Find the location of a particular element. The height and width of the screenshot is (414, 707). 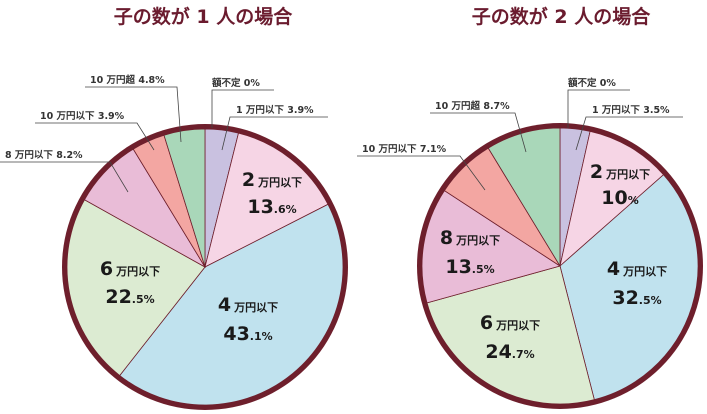

slice-callout-label: 1 万円以下 3.5% is located at coordinates (631, 110).